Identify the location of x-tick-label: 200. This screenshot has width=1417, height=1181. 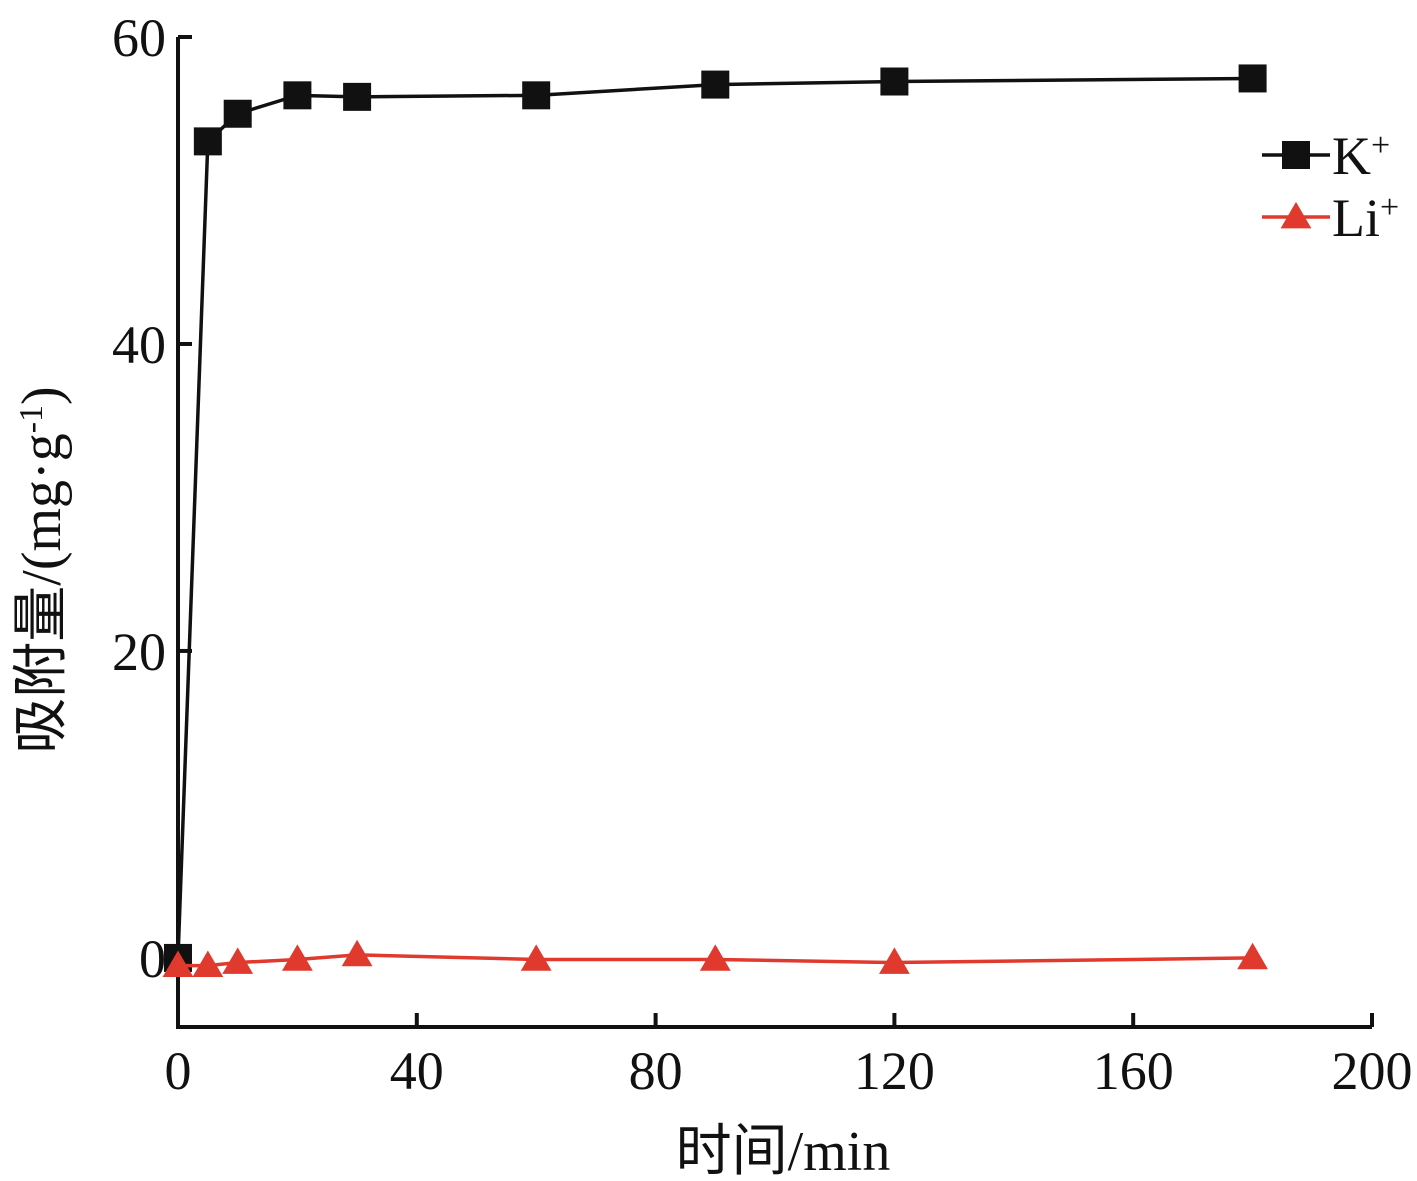
(1372, 1071).